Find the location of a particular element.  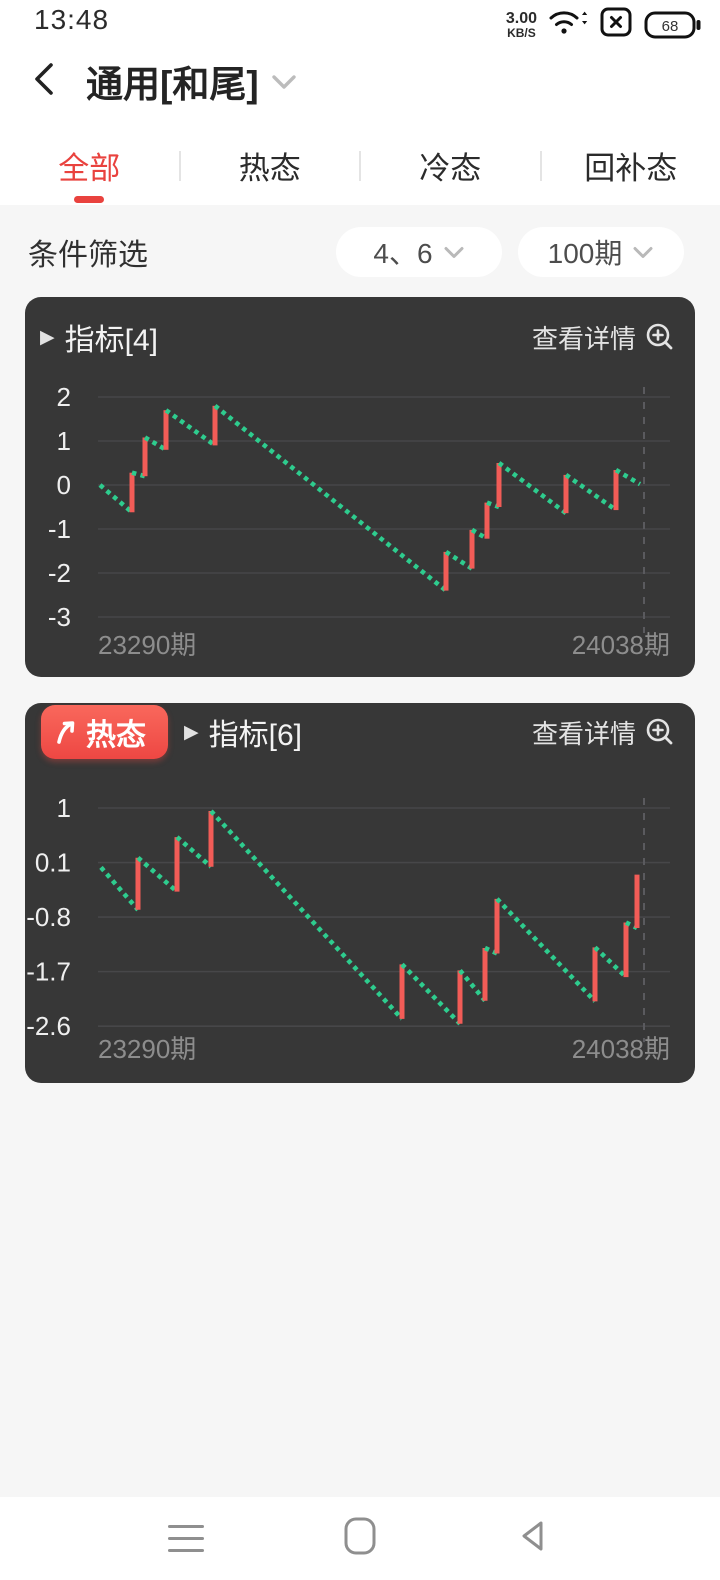

tab-cold: 冷态 is located at coordinates (450, 168).